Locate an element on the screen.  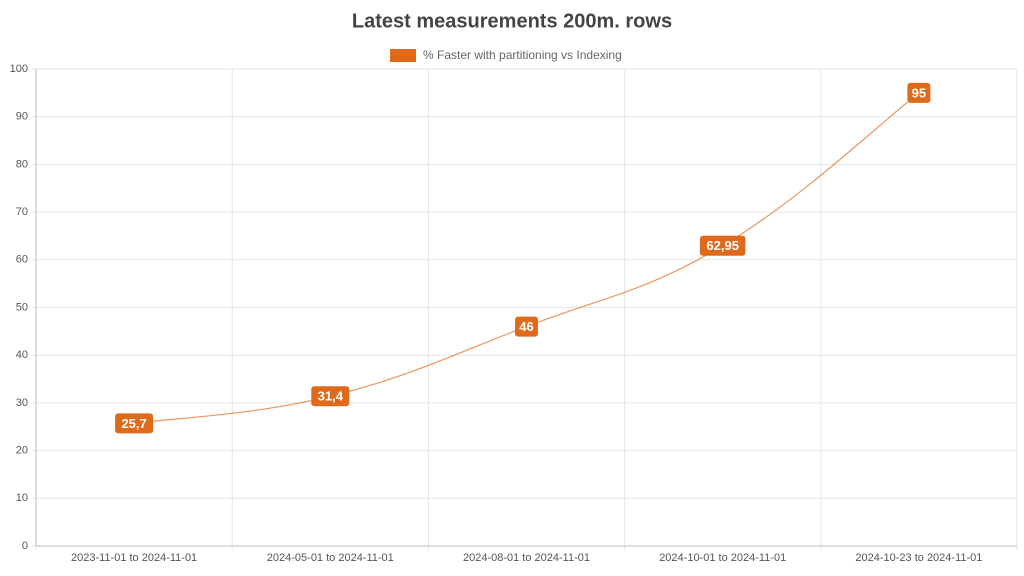
y-tick-label: 60 is located at coordinates (22, 260).